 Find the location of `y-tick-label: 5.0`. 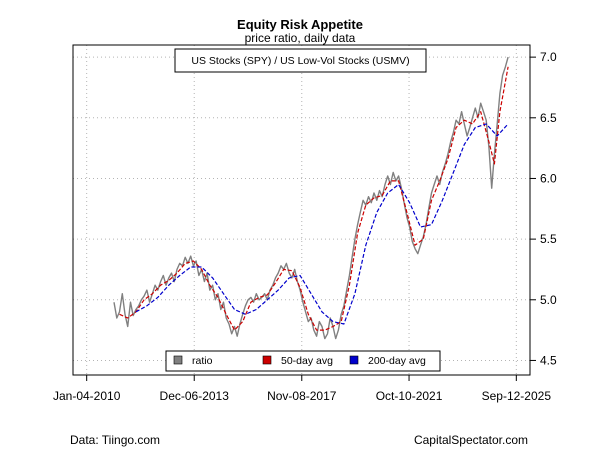

y-tick-label: 5.0 is located at coordinates (548, 300).